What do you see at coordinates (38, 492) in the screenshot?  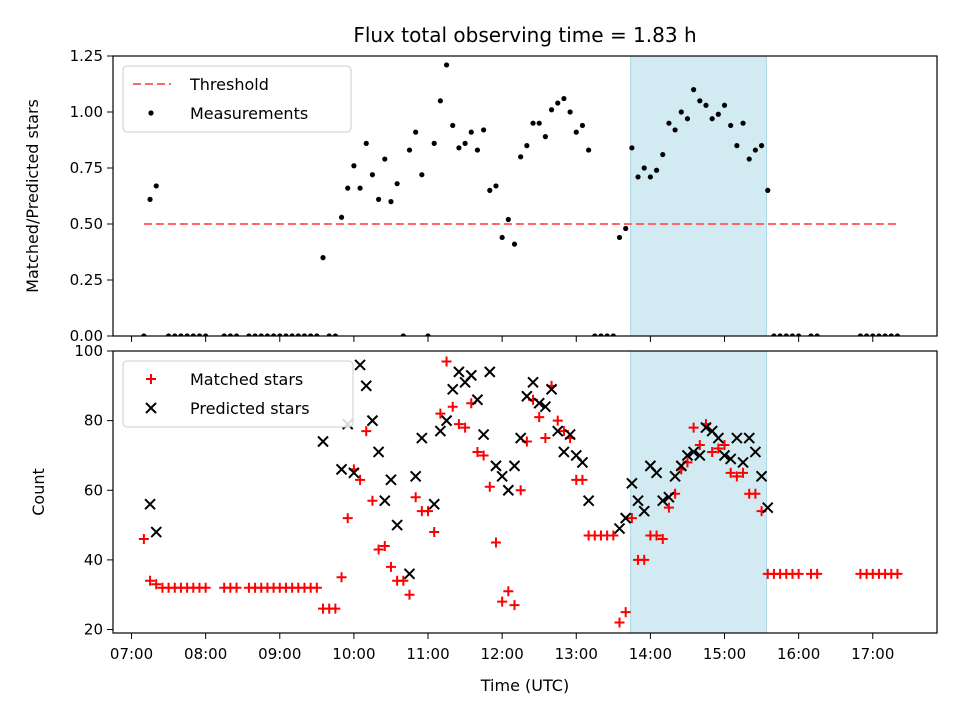 I see `bottom-y-axis-label: Count` at bounding box center [38, 492].